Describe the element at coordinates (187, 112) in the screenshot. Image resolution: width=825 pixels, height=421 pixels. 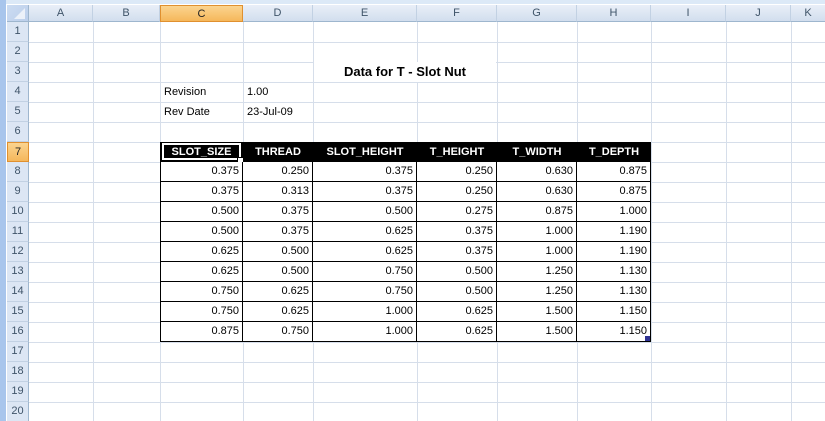
I see `cell-rev-date-label: Rev Date` at that location.